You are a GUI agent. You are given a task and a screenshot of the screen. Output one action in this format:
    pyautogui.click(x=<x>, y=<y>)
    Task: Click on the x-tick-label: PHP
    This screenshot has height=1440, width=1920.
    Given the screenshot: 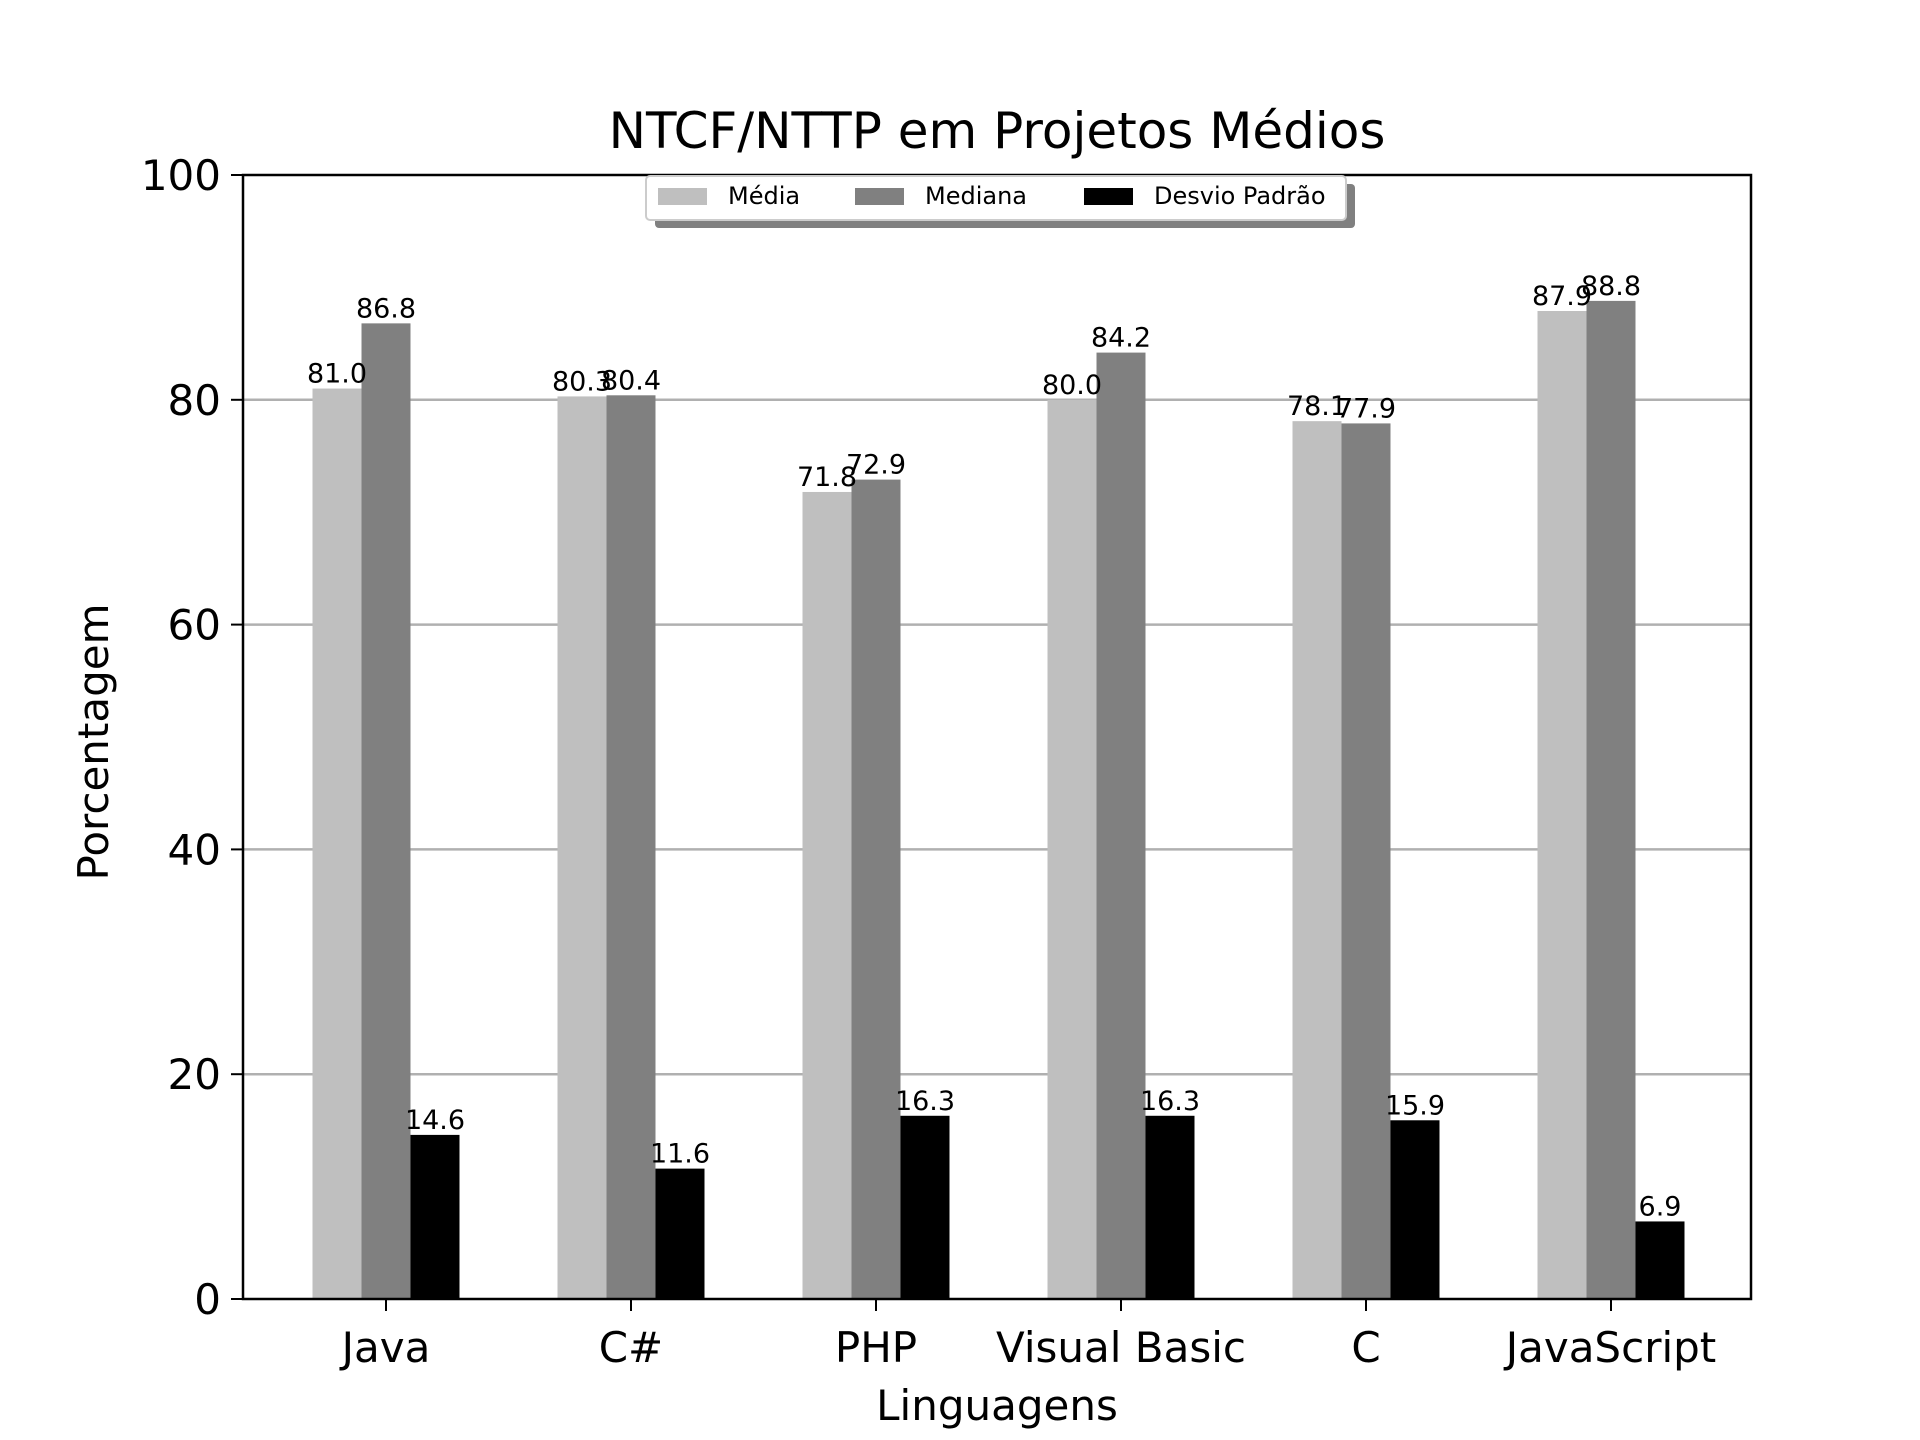 What is the action you would take?
    pyautogui.click(x=876, y=1347)
    